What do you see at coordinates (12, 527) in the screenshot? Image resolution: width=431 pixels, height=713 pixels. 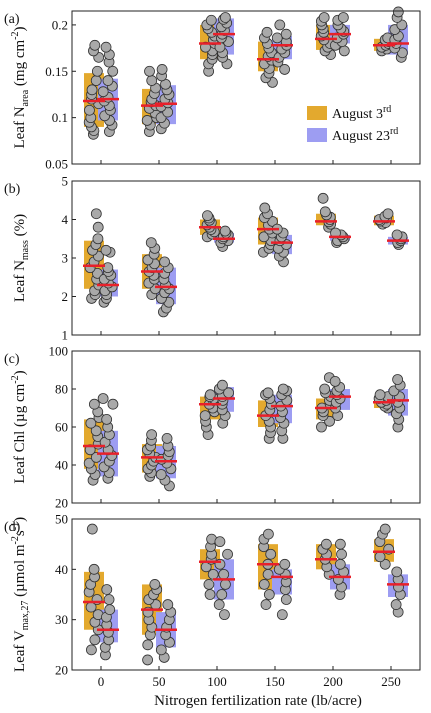 I see `panel-label: (d)` at bounding box center [12, 527].